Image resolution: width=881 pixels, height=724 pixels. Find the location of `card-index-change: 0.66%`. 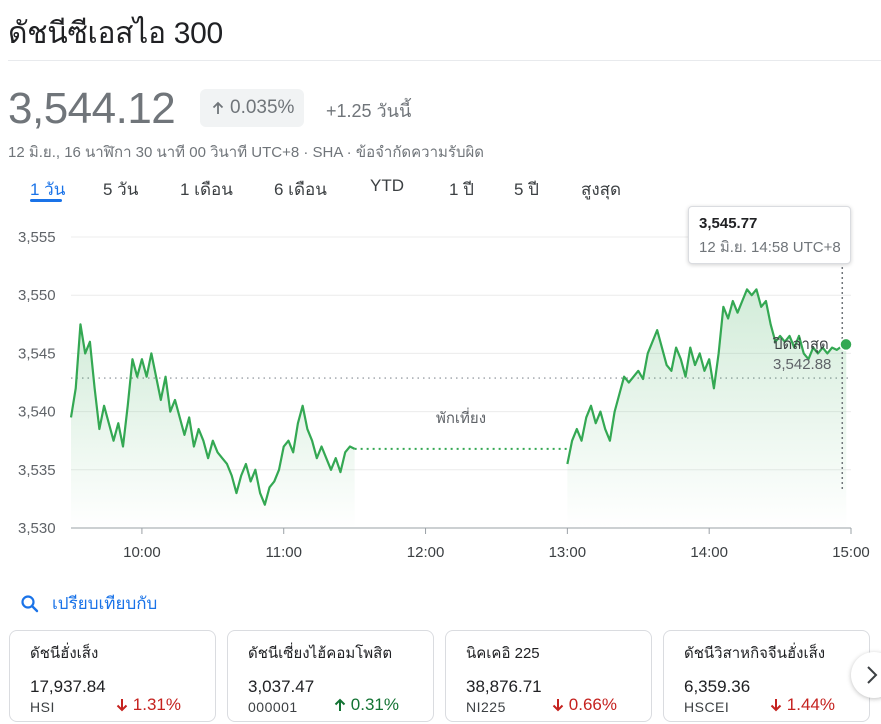

card-index-change: 0.66% is located at coordinates (583, 705).